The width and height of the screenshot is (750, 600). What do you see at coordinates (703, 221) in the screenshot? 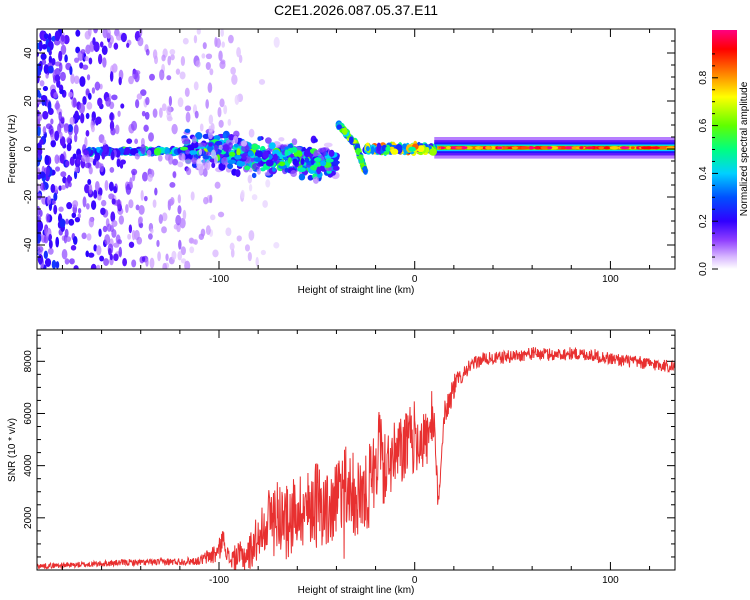
I see `colorbar-tick-label: 0.2` at bounding box center [703, 221].